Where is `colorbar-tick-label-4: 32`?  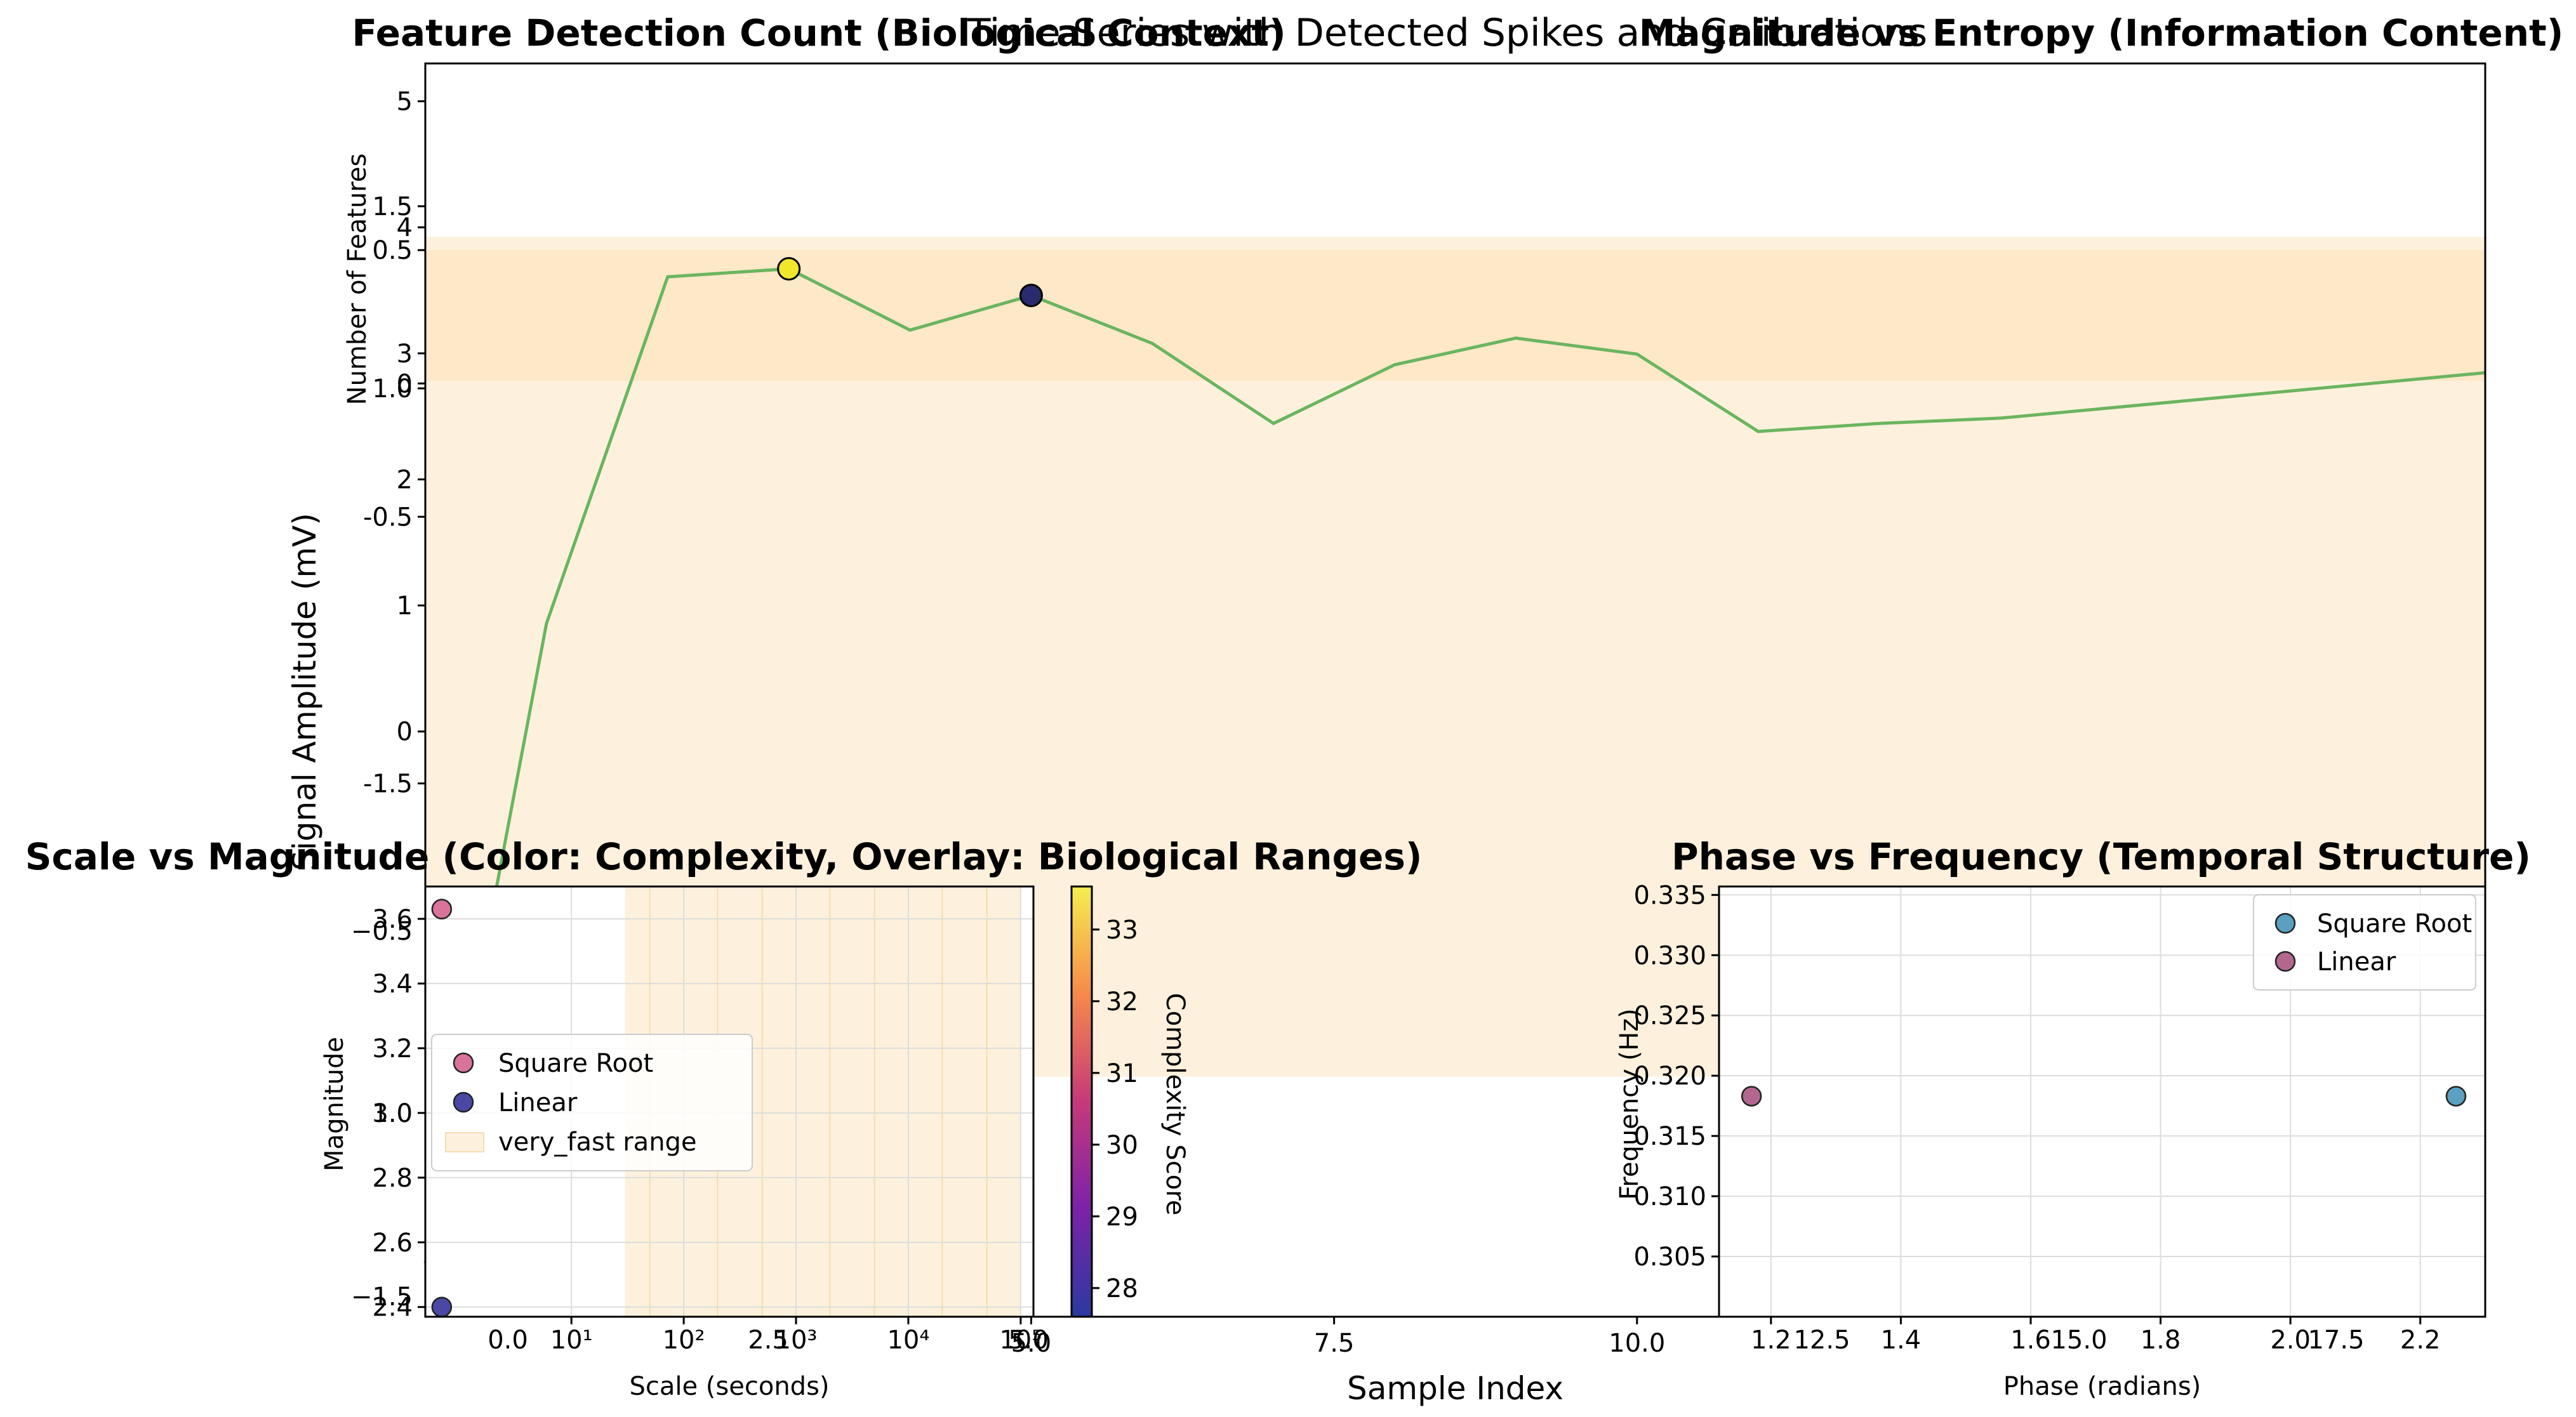
colorbar-tick-label-4: 32 is located at coordinates (1122, 1002).